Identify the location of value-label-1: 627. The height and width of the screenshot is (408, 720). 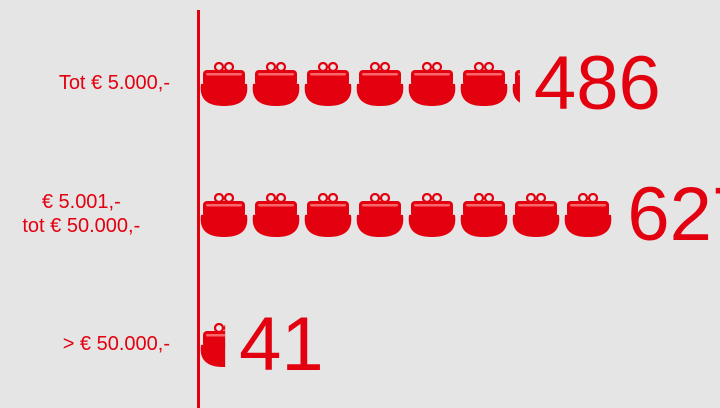
(673, 214).